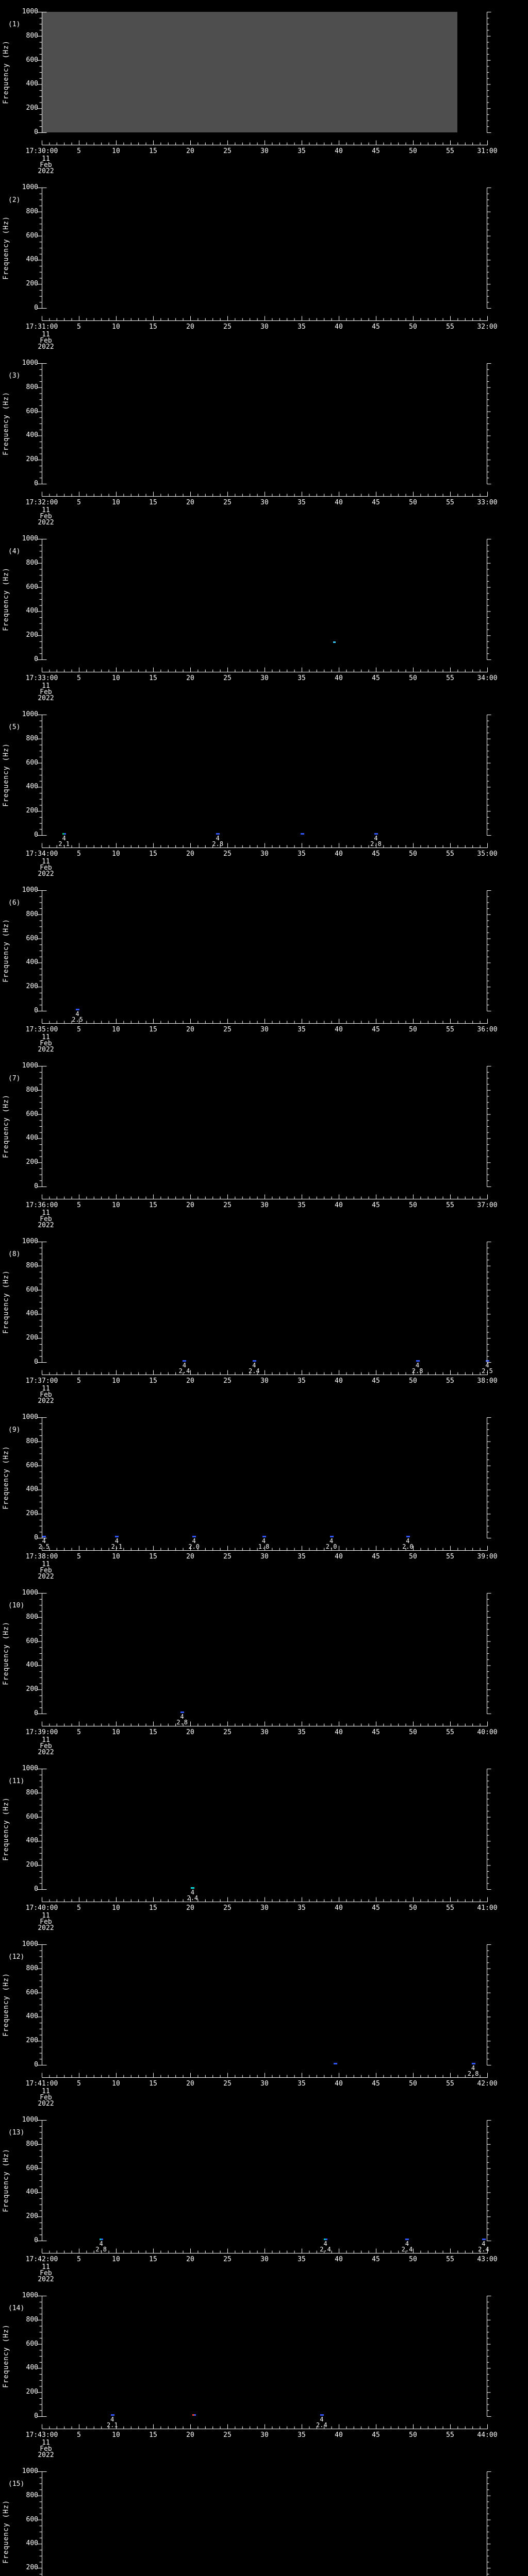 Image resolution: width=528 pixels, height=2576 pixels. I want to click on date-line: 2022, so click(46, 874).